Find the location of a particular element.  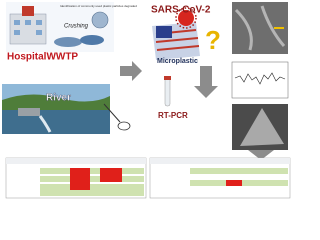

hospital-label: HospitalWWTP is located at coordinates (42, 57).